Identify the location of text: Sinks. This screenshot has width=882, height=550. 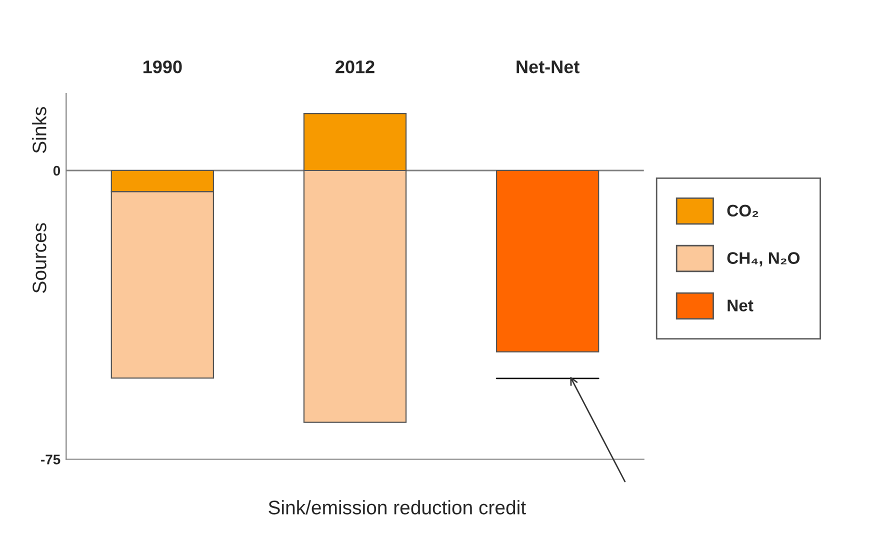
(39, 130).